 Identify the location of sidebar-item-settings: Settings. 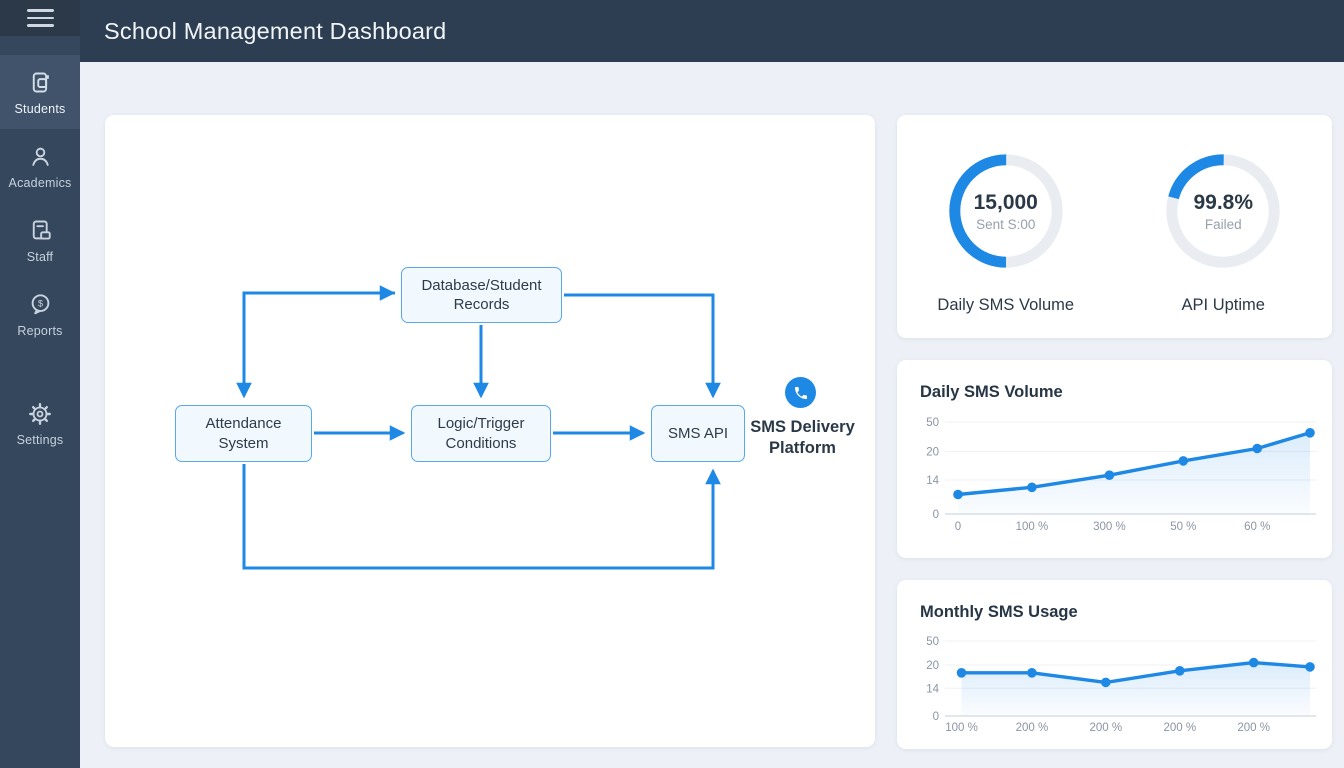
(40, 423).